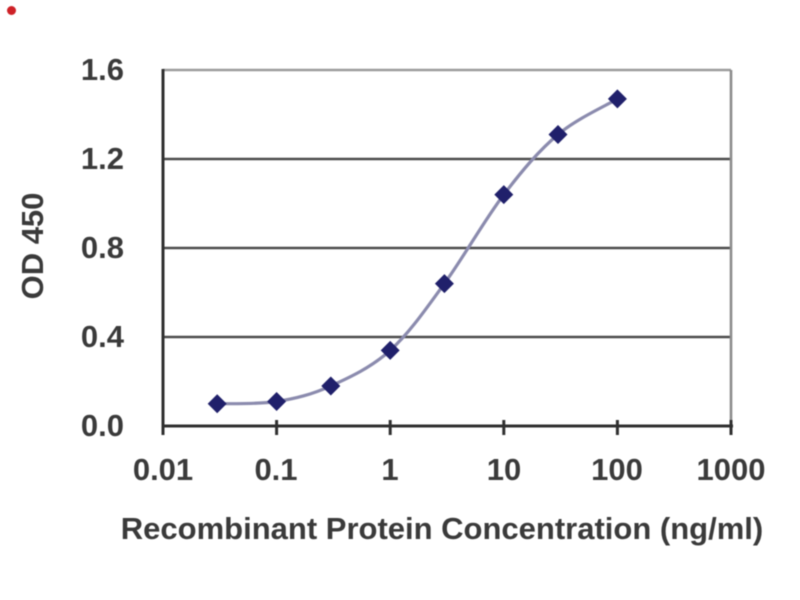 Image resolution: width=800 pixels, height=600 pixels. What do you see at coordinates (390, 469) in the screenshot?
I see `x-tick-label-1: 1` at bounding box center [390, 469].